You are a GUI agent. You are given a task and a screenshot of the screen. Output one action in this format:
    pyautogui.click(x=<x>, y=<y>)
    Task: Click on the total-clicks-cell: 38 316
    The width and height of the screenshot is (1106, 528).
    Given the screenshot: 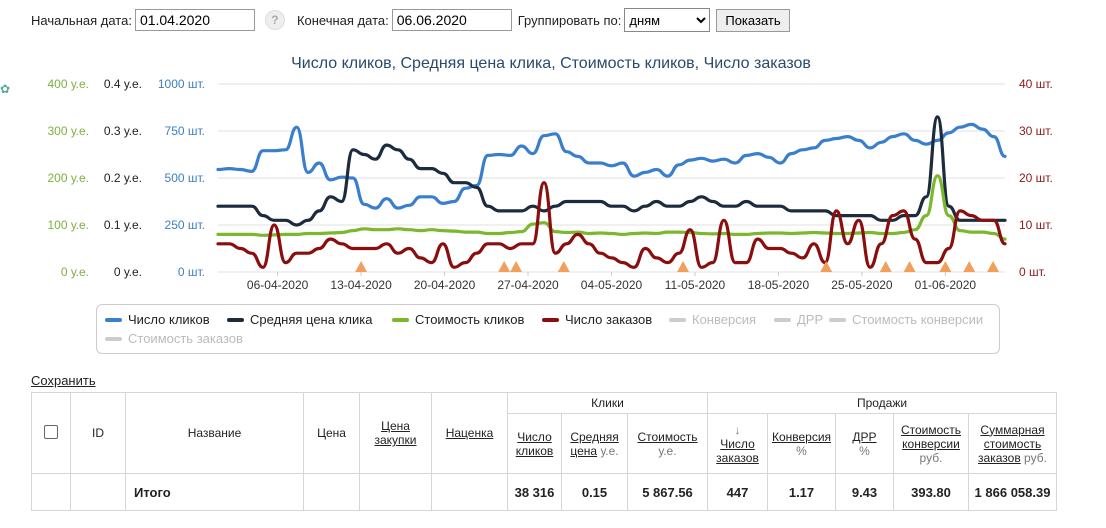 What is the action you would take?
    pyautogui.click(x=534, y=492)
    